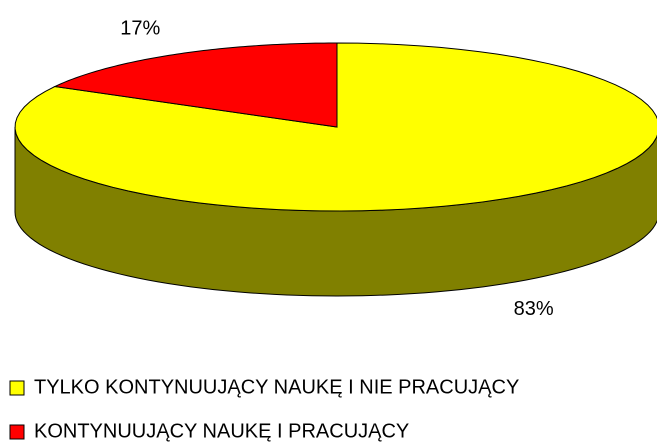 The width and height of the screenshot is (657, 446). What do you see at coordinates (221, 431) in the screenshot?
I see `legend-label: KONTYNUUJĄCY NAUKĘ I PRACUJĄCY` at bounding box center [221, 431].